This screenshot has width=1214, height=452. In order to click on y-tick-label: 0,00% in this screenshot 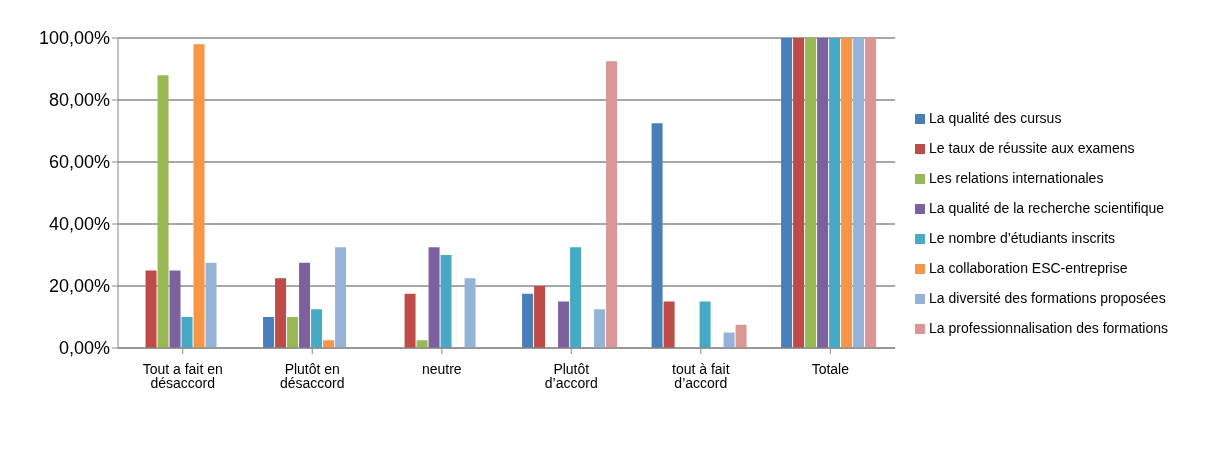, I will do `click(84, 348)`.